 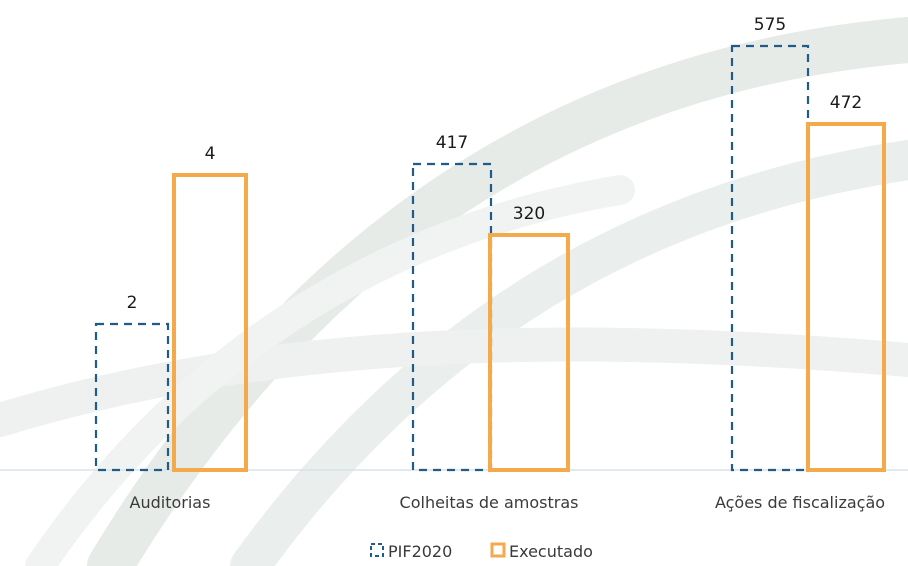 I want to click on category-label-0: Auditorias, so click(x=170, y=502).